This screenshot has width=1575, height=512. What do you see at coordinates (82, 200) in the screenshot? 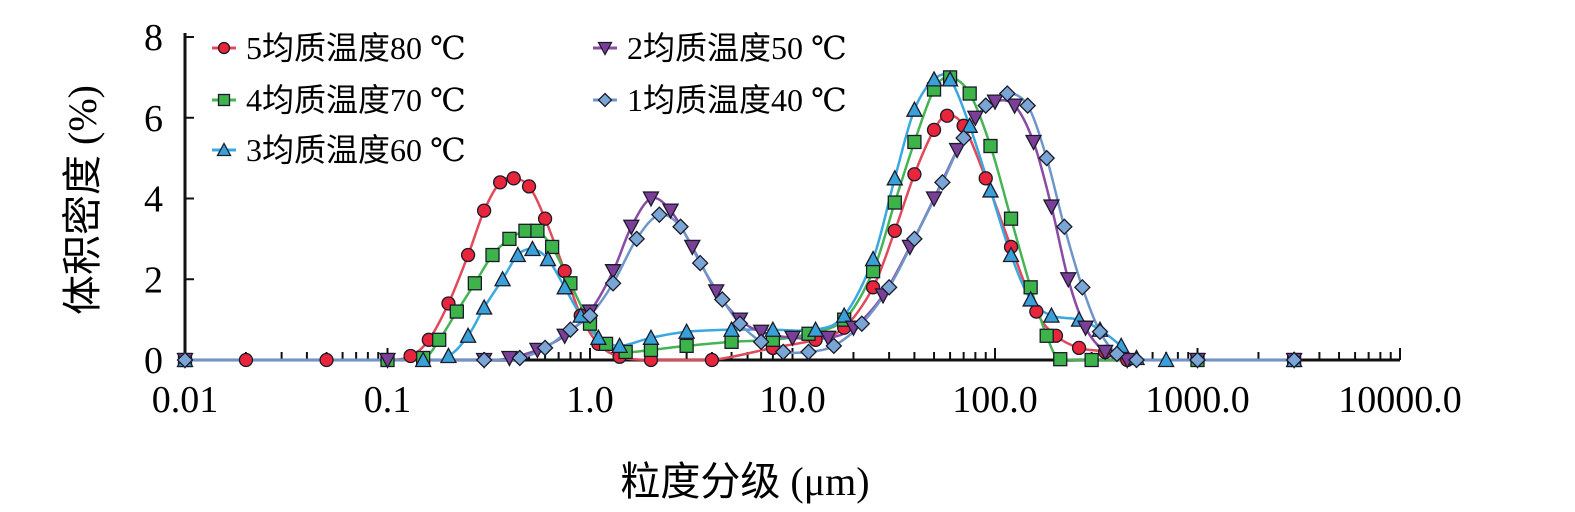
I see `y-axis-title: 体积密度 (%)` at bounding box center [82, 200].